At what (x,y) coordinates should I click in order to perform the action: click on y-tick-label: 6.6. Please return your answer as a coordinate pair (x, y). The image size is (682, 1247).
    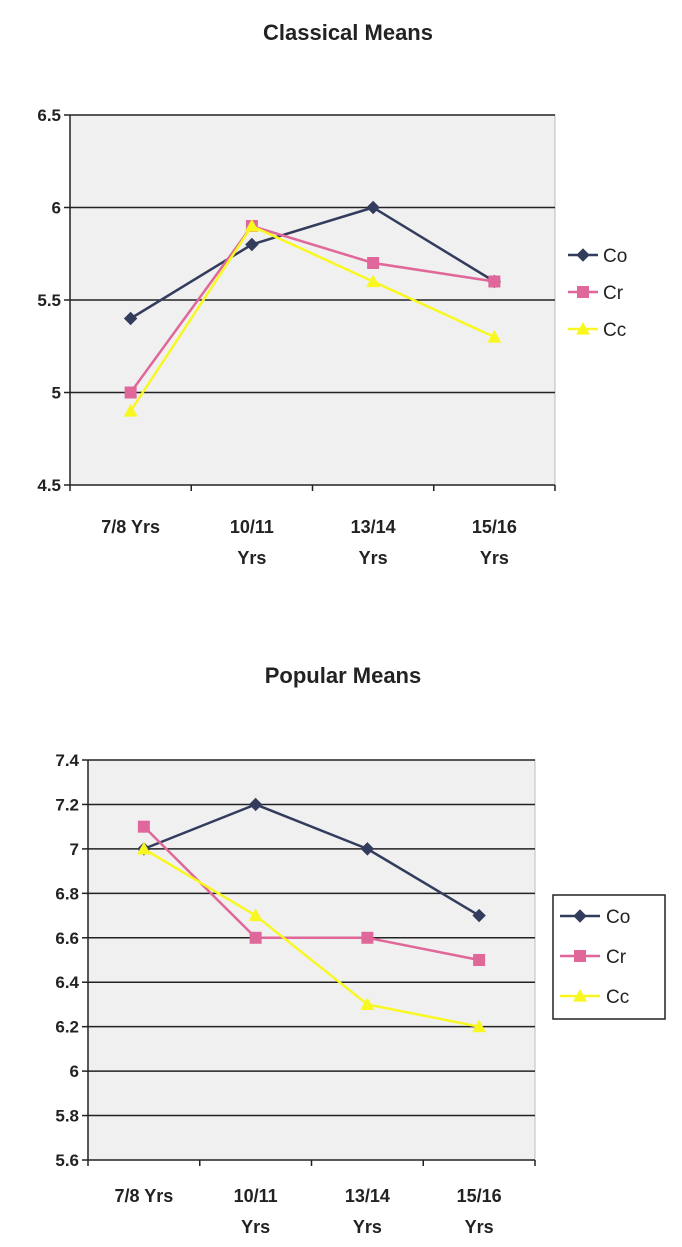
    Looking at the image, I should click on (67, 938).